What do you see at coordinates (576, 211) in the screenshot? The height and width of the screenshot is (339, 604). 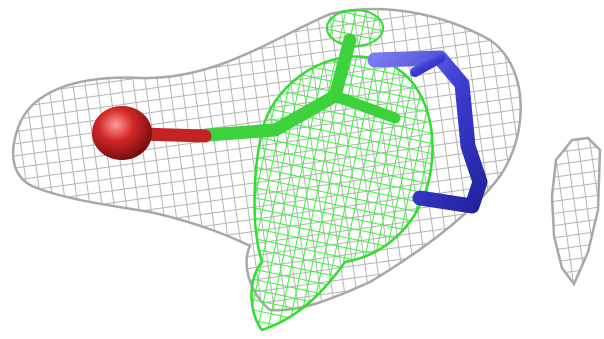 I see `partial-density-mesh` at bounding box center [576, 211].